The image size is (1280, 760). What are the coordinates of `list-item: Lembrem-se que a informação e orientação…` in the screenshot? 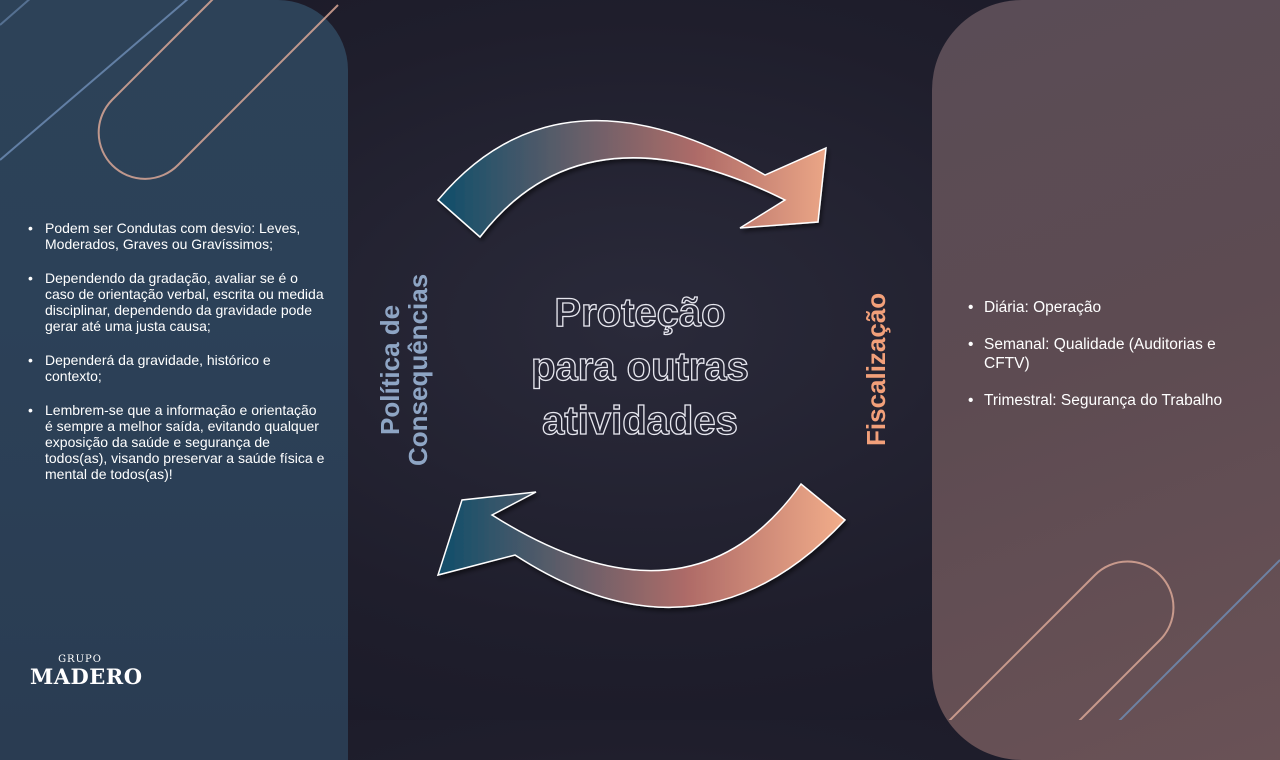 It's located at (176, 442).